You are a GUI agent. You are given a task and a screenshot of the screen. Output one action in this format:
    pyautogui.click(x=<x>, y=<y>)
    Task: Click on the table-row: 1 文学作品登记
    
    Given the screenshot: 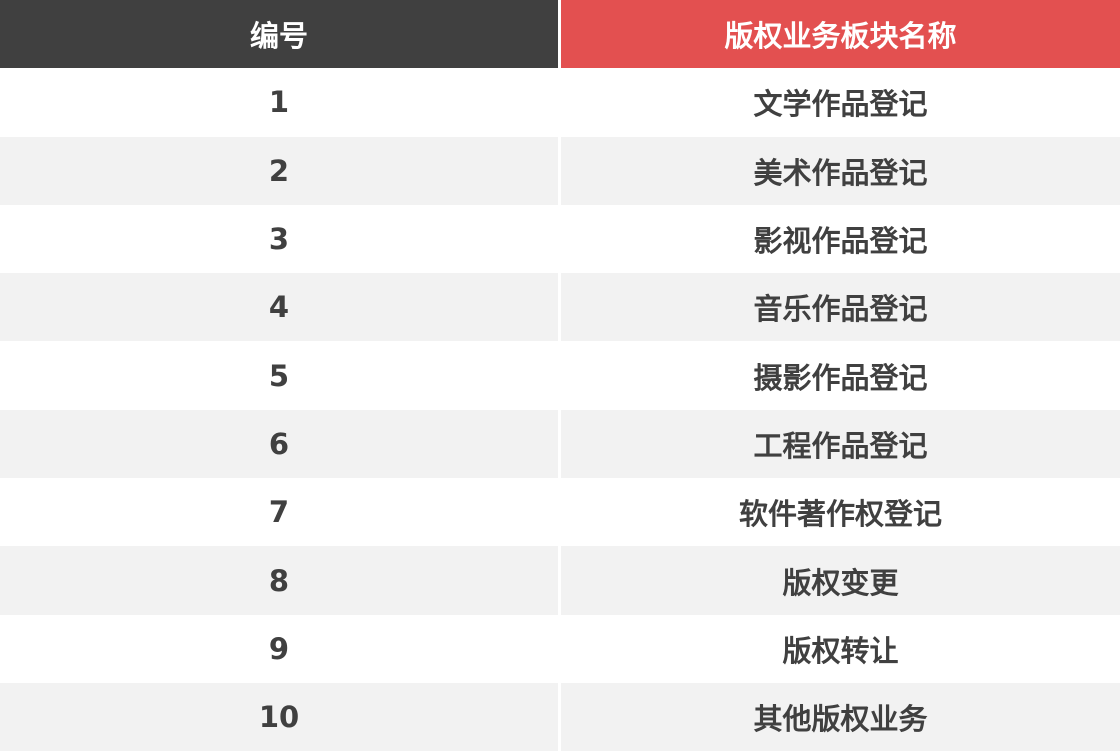 What is the action you would take?
    pyautogui.click(x=560, y=102)
    